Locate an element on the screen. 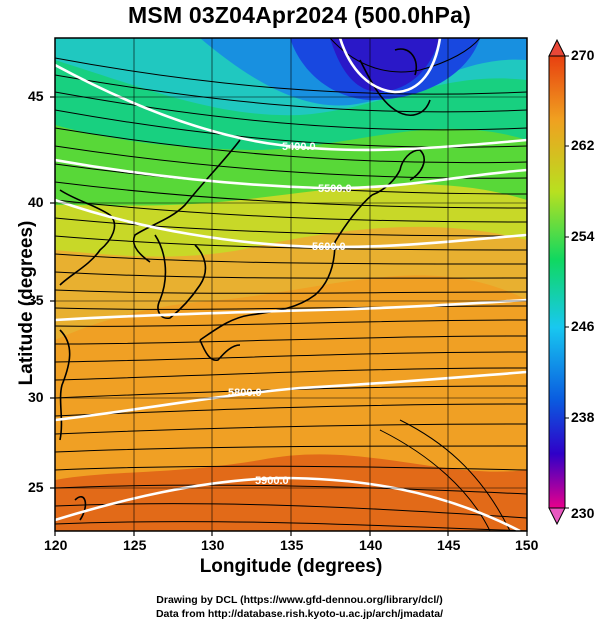 The width and height of the screenshot is (599, 625). colorbar-label-230: 230 is located at coordinates (583, 513).